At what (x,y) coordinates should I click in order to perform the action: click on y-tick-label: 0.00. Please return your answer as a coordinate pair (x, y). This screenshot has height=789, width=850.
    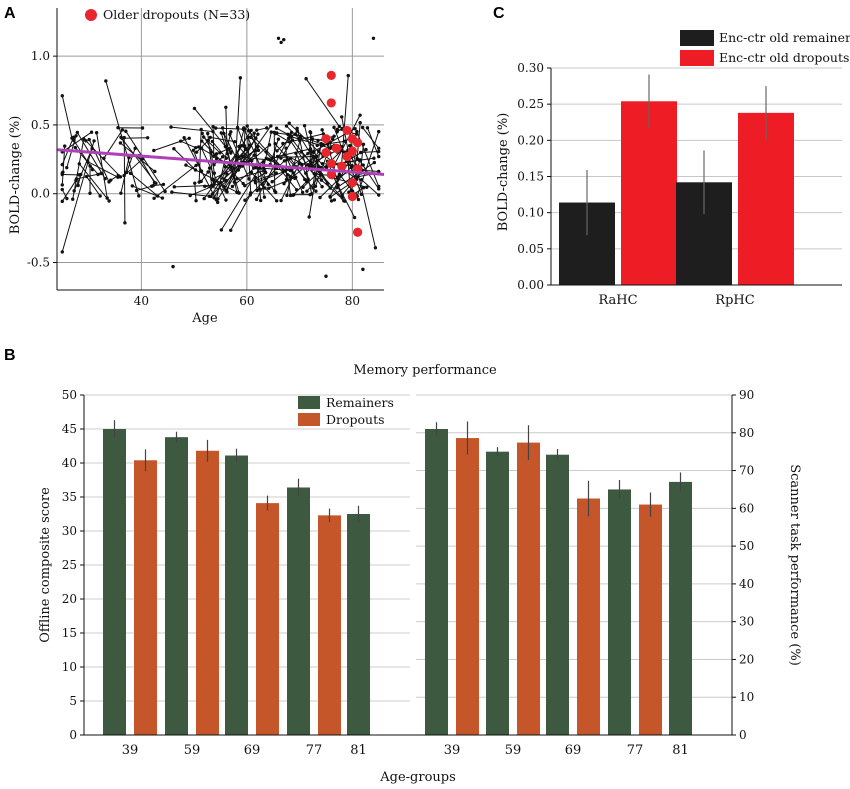
    Looking at the image, I should click on (530, 285).